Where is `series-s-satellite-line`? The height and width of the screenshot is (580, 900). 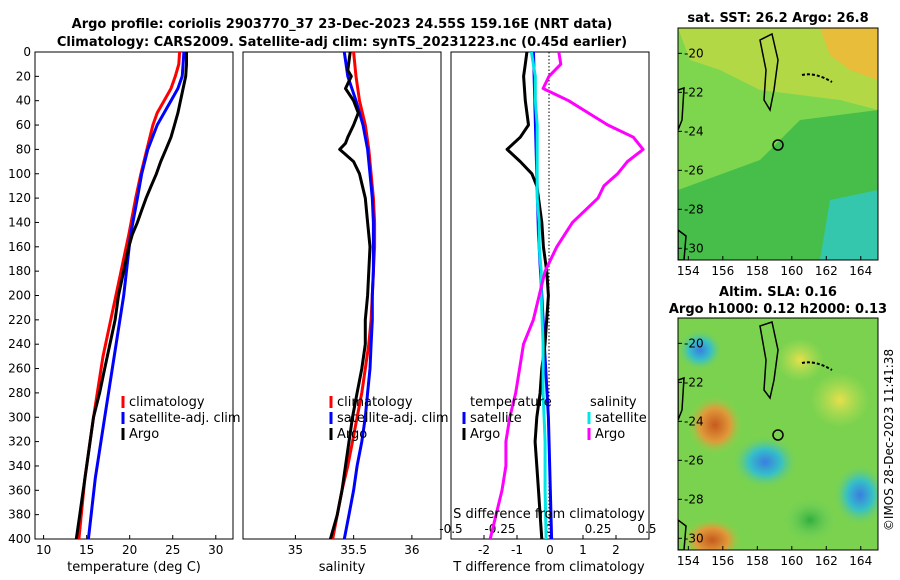
series-s-satellite-line is located at coordinates (538, 295).